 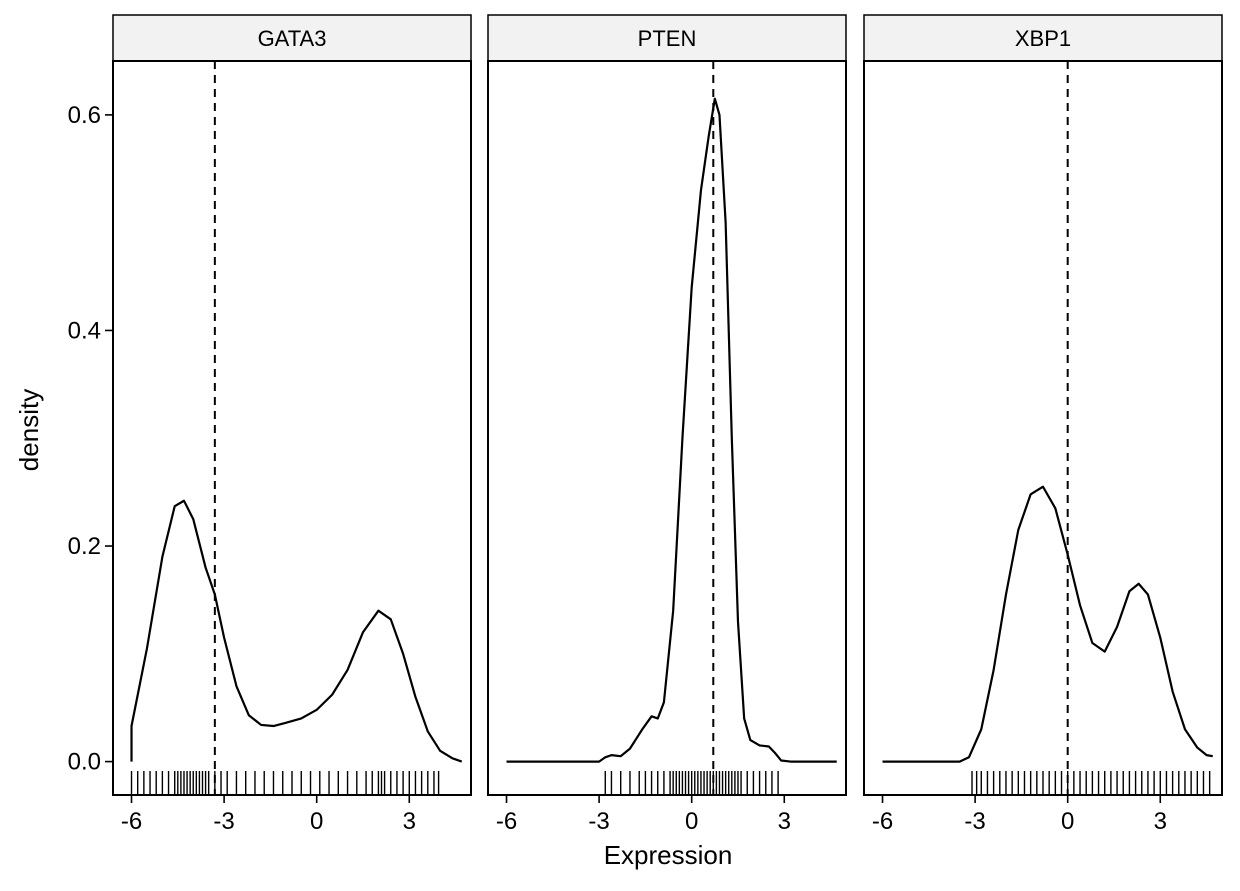 I want to click on x-axis-title: Expression, so click(x=668, y=855).